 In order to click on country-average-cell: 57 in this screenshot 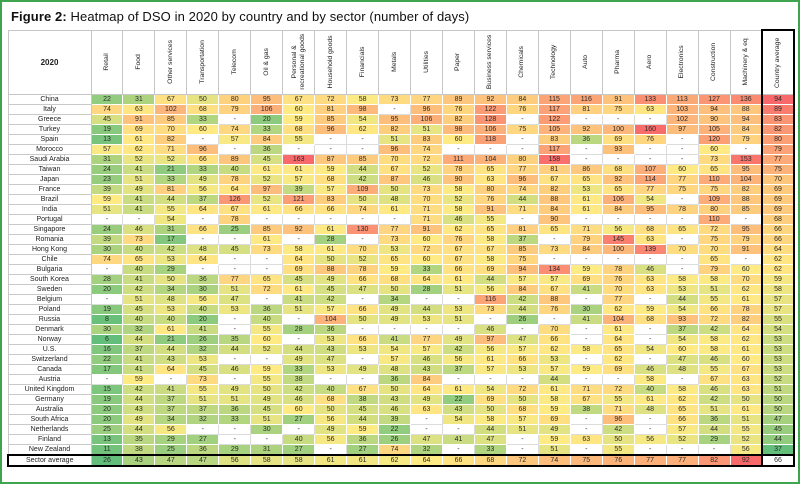, I will do `click(778, 309)`.